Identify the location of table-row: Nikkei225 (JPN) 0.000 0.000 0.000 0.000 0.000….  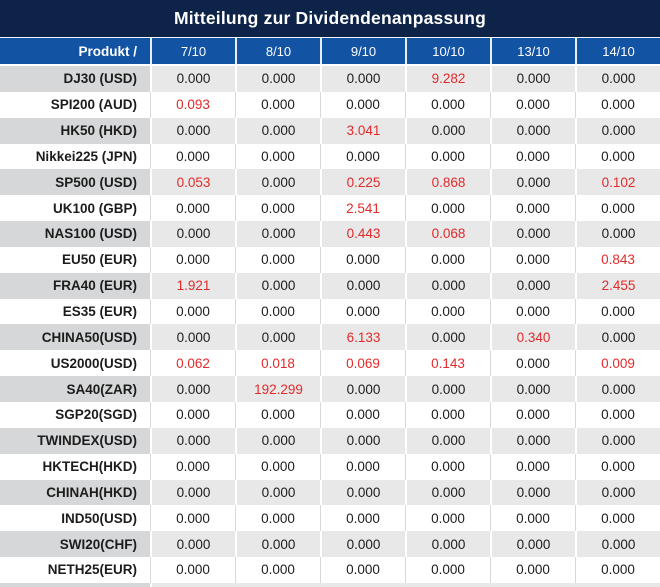
(330, 156).